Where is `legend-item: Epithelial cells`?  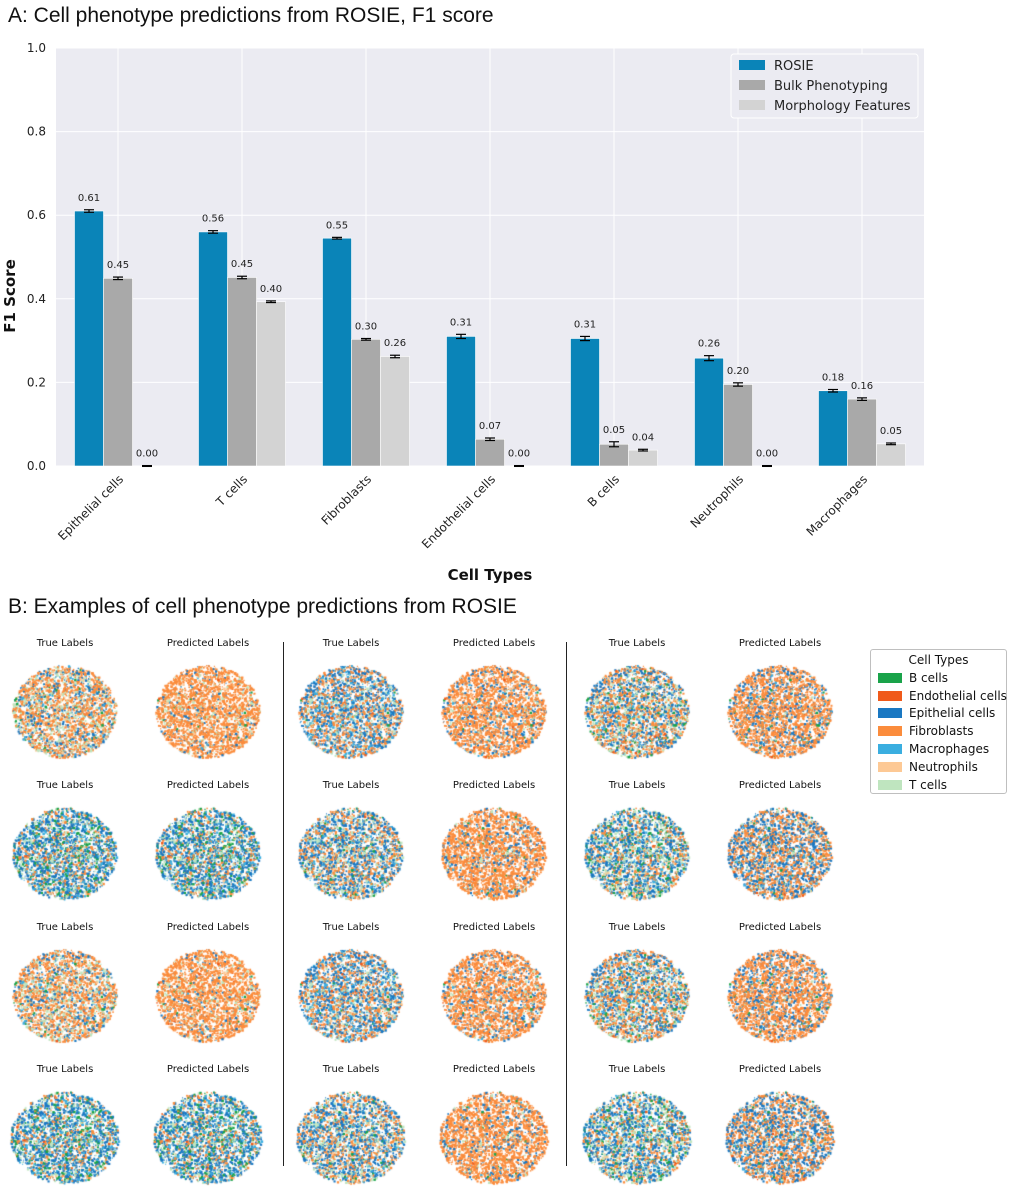 legend-item: Epithelial cells is located at coordinates (938, 714).